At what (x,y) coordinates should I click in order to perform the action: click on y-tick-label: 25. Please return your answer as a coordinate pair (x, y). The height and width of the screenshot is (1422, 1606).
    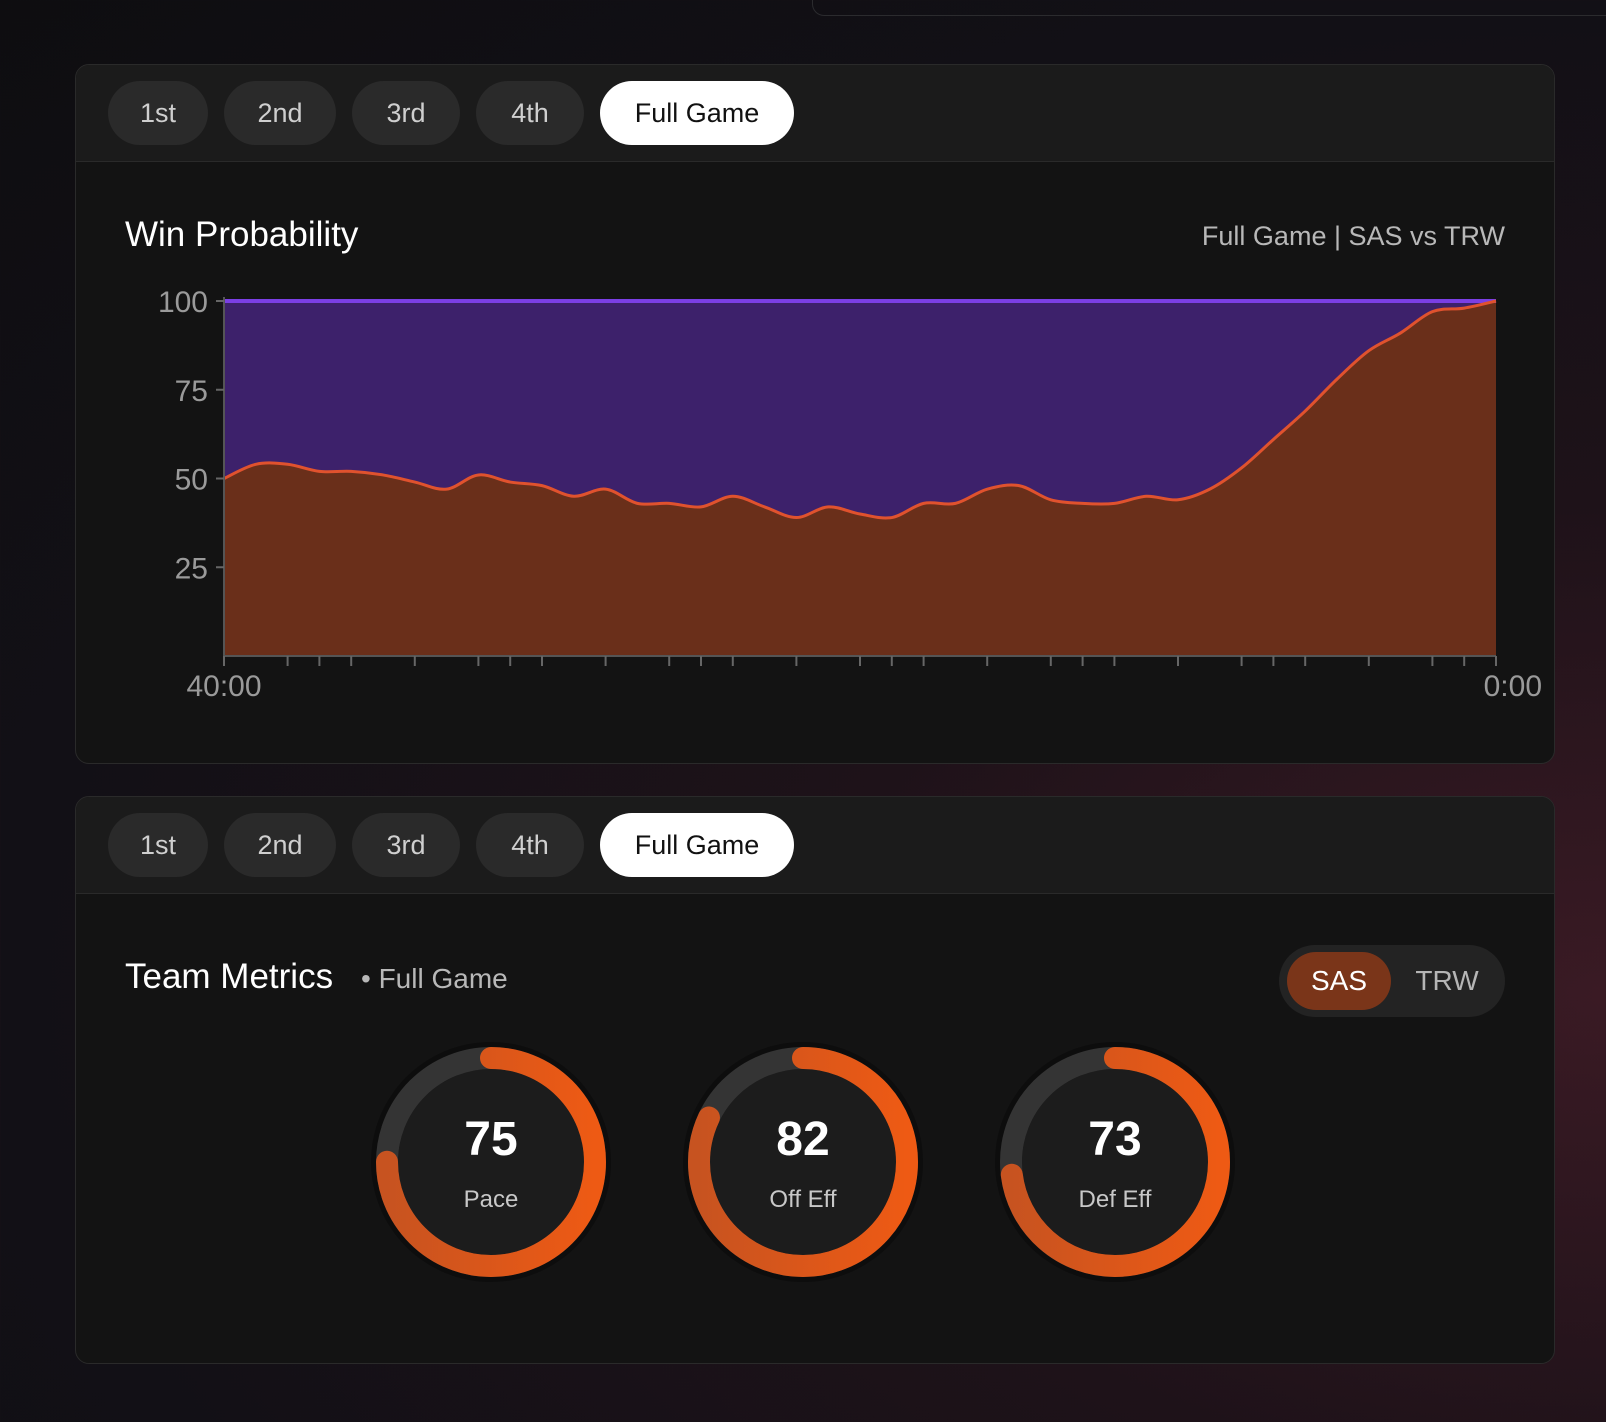
    Looking at the image, I should click on (191, 568).